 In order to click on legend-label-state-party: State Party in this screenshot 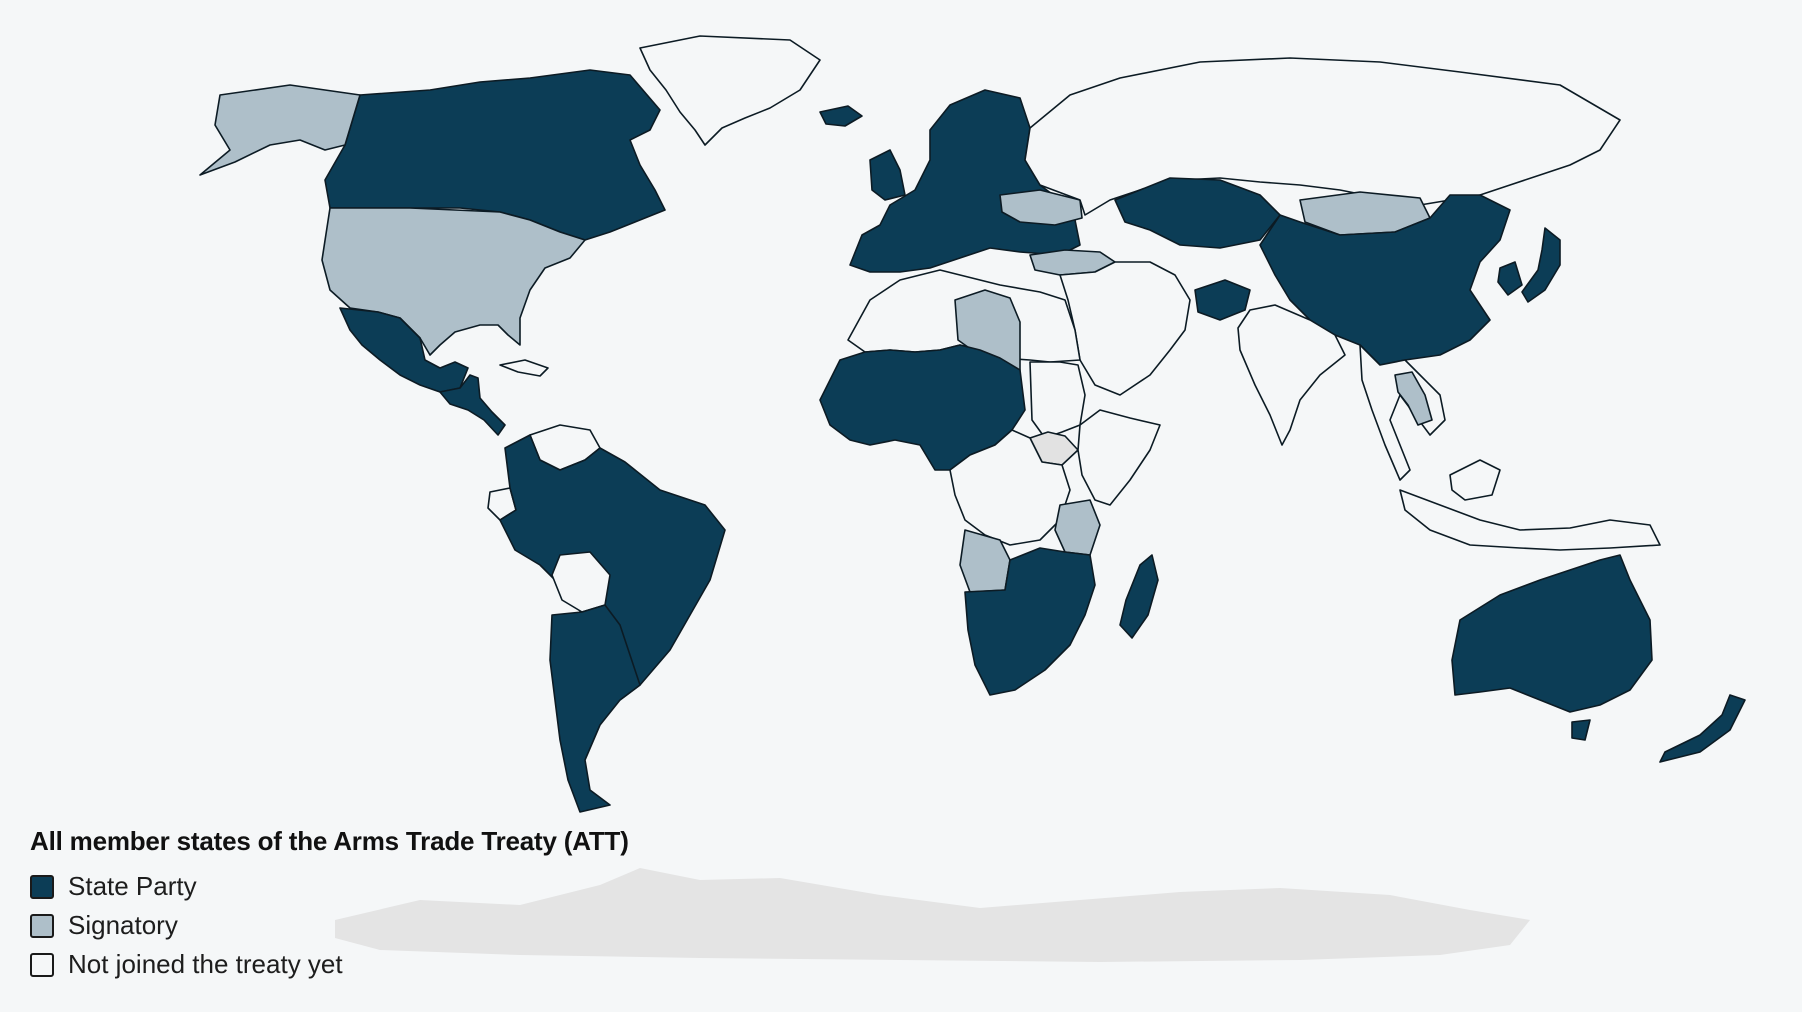, I will do `click(132, 886)`.